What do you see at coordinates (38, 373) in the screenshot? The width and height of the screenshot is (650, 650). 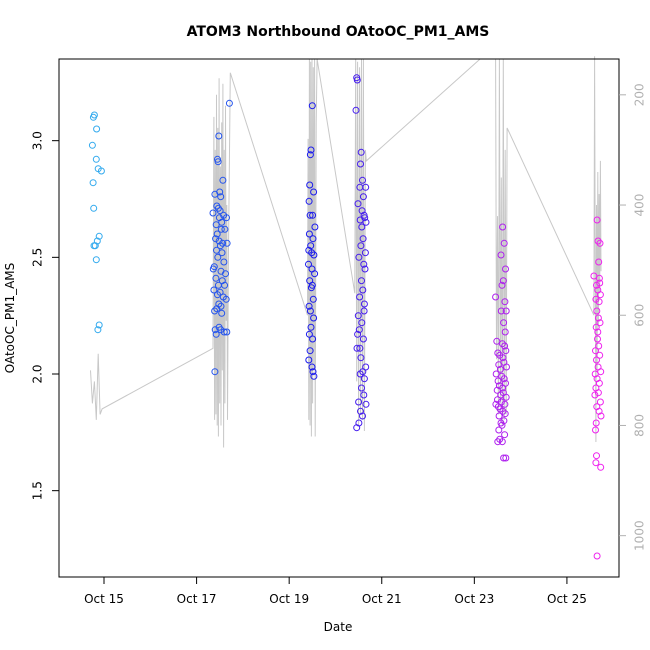 I see `y-tick-label: 2.0` at bounding box center [38, 373].